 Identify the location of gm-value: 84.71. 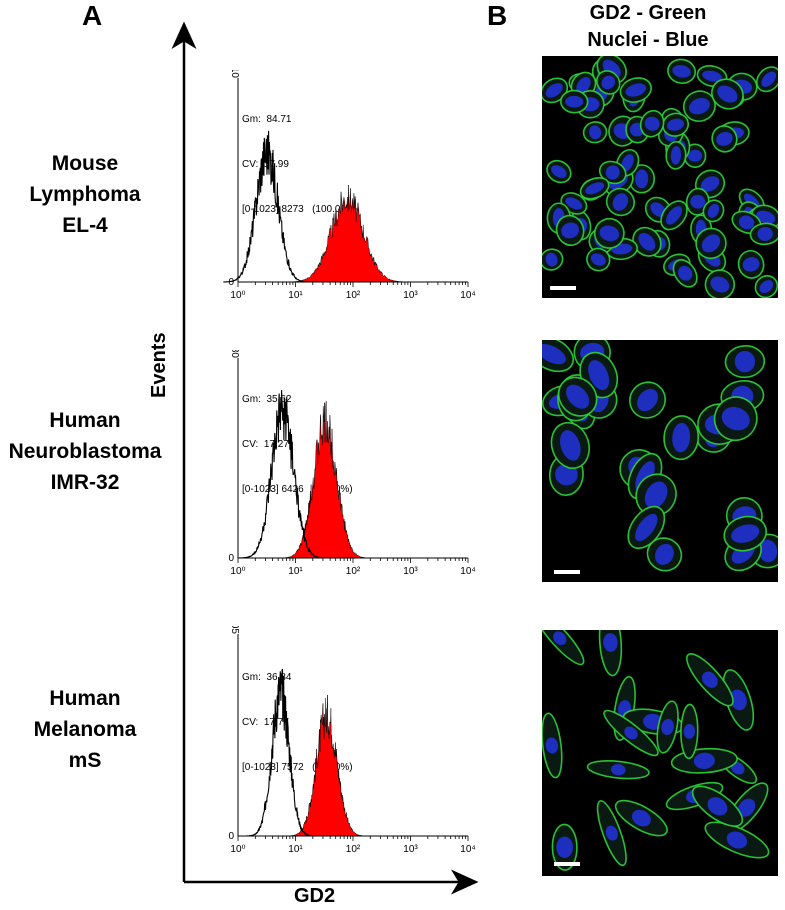
(279, 119).